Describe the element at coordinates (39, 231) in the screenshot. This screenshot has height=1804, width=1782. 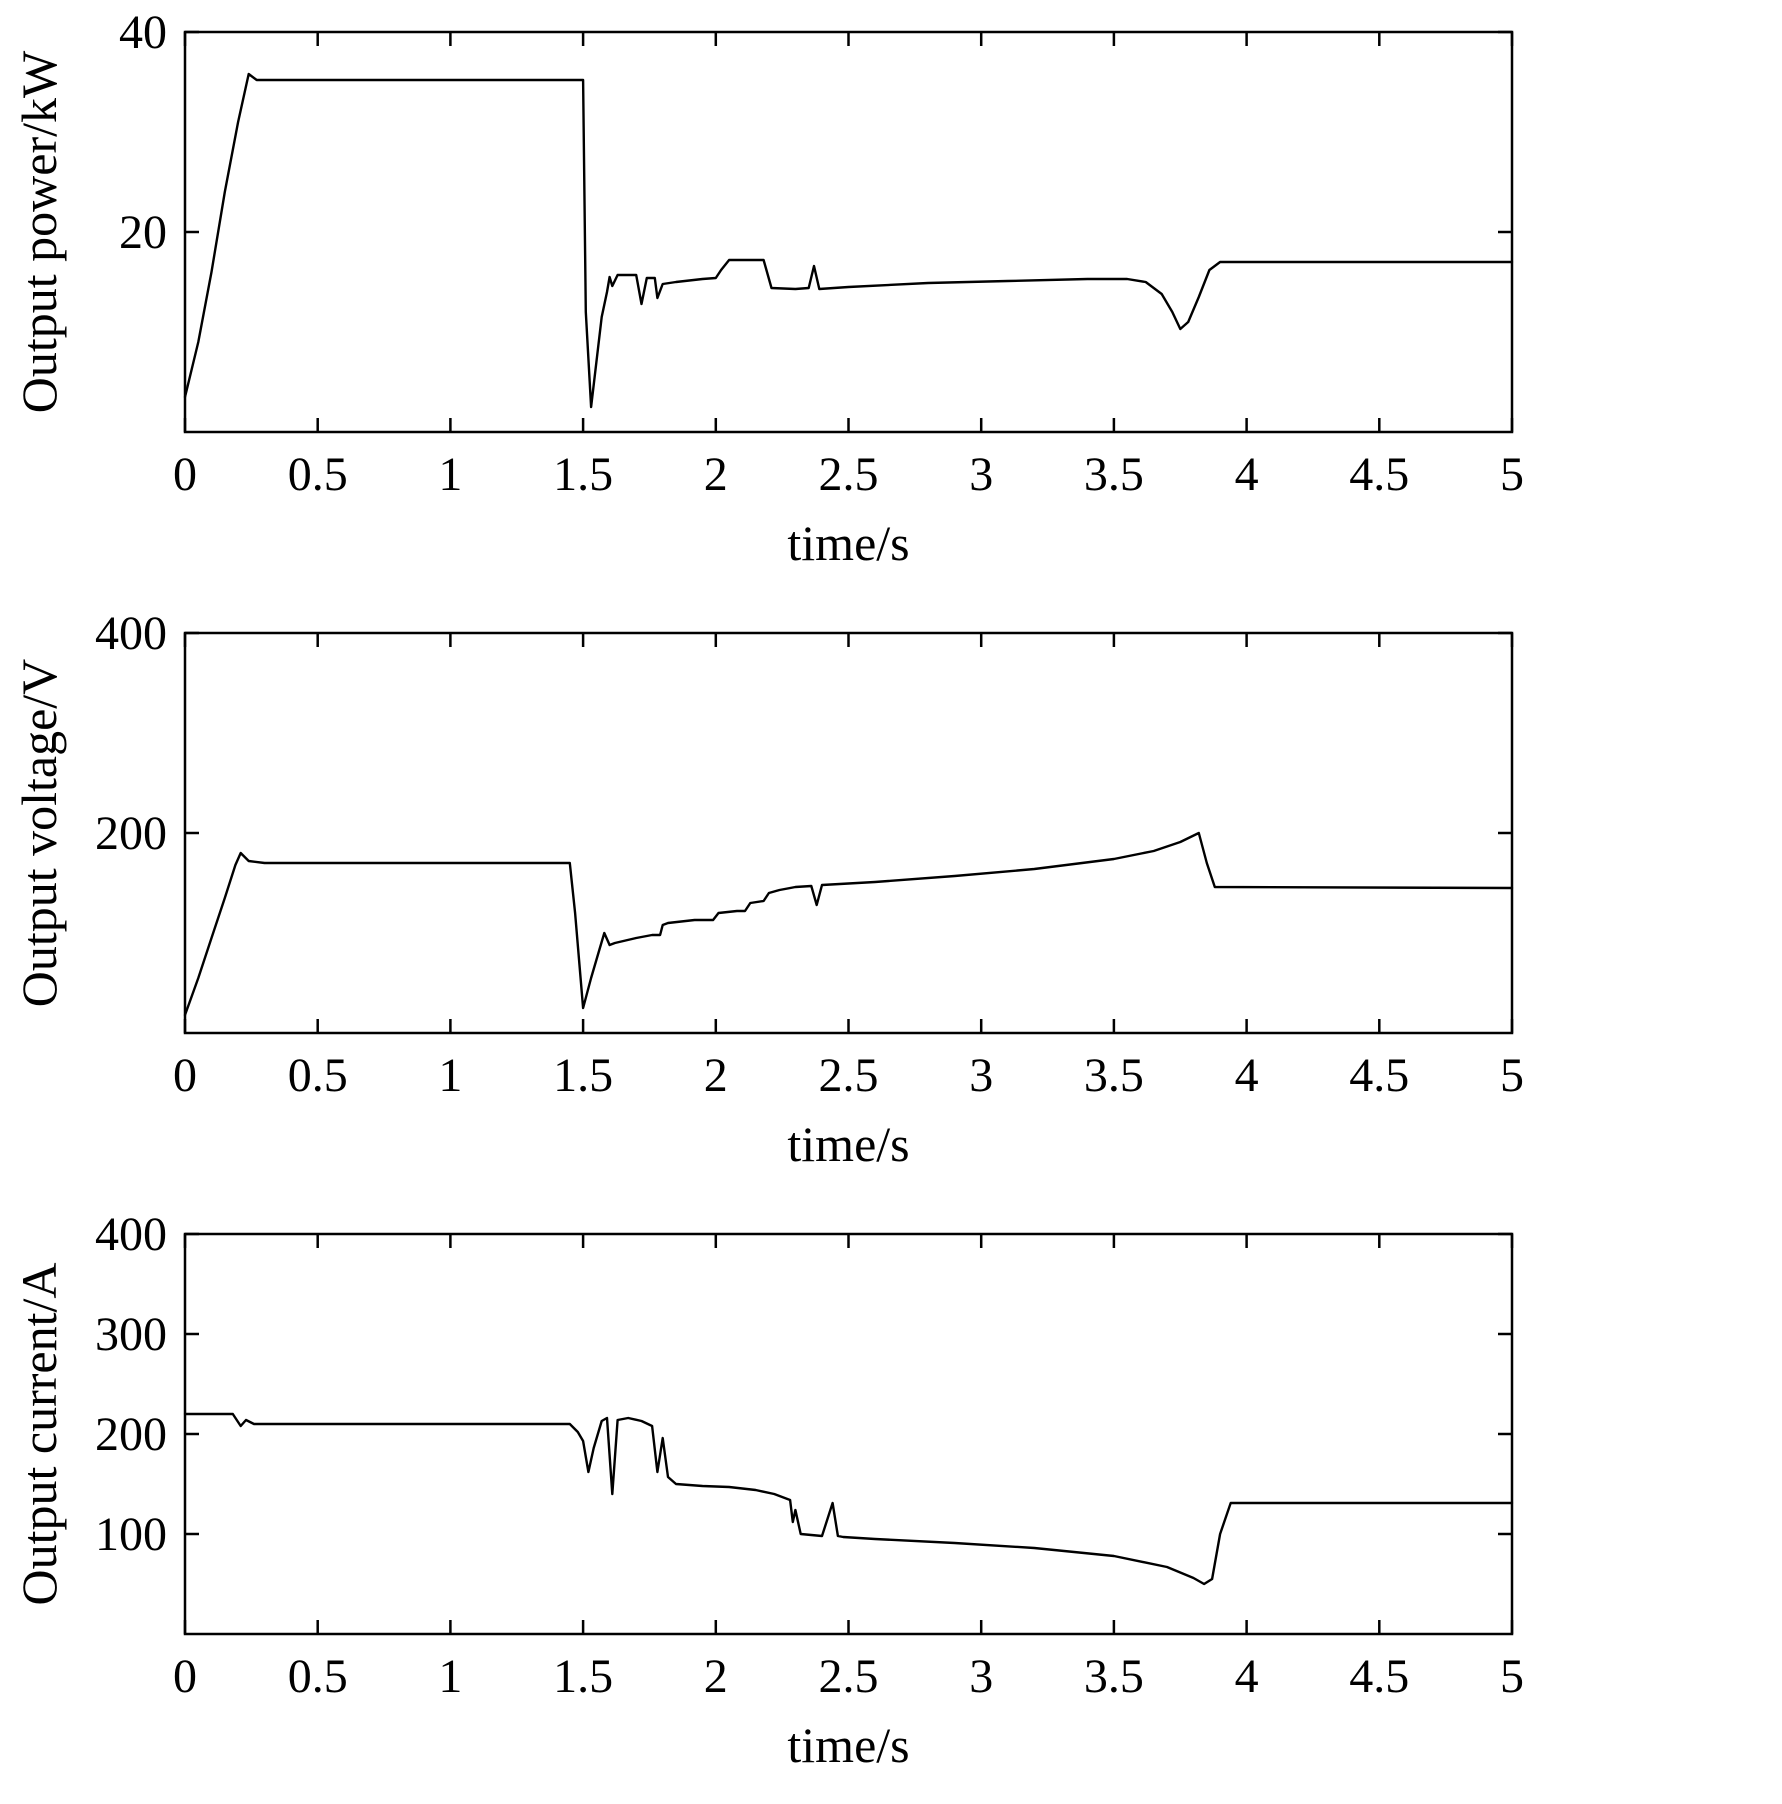
I see `y-axis-label: Output power/kW` at that location.